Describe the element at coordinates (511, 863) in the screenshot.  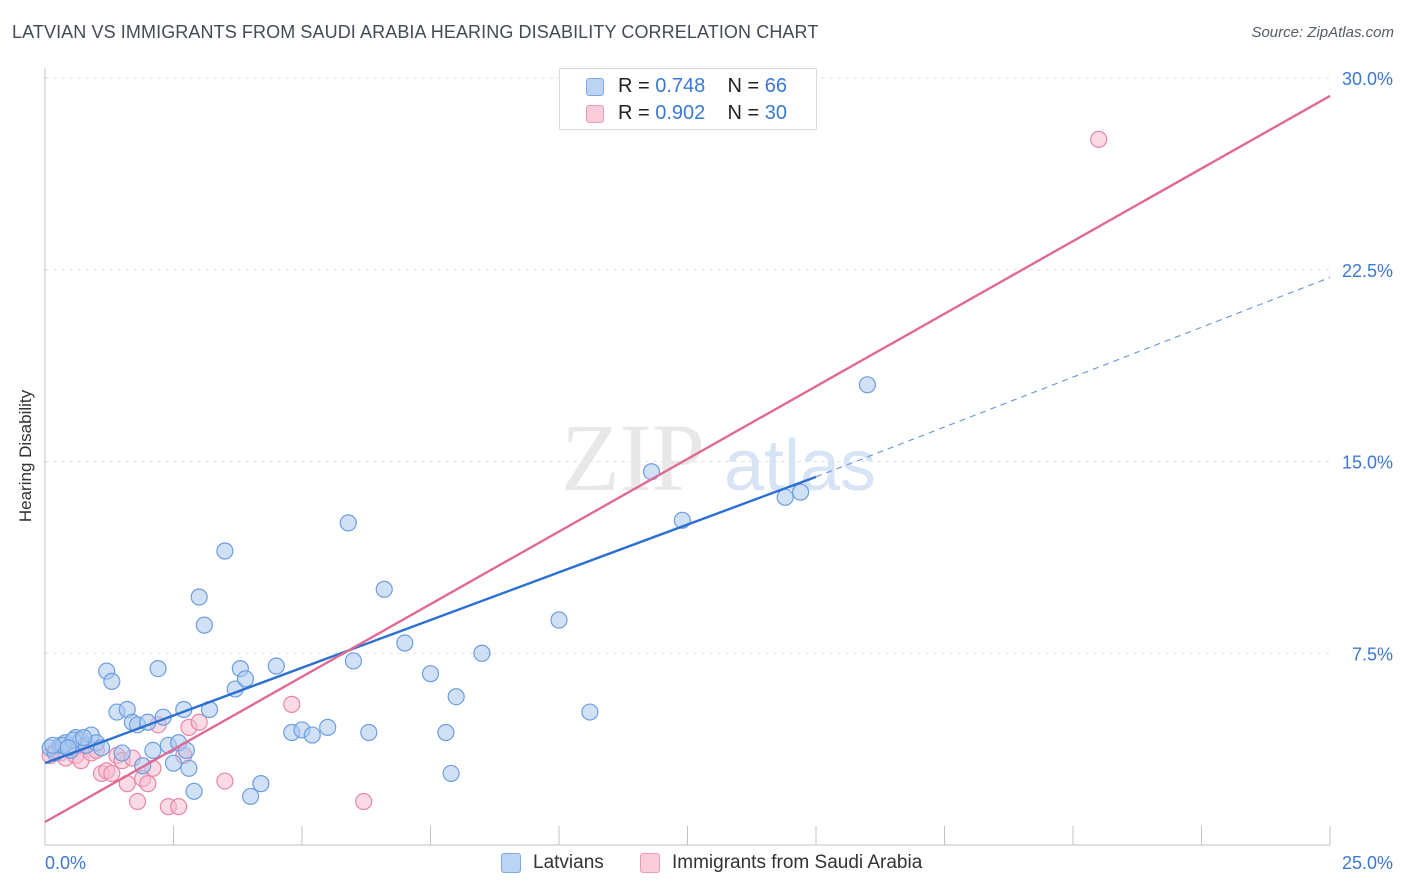
I see `bottom-legend-swatch-blue` at that location.